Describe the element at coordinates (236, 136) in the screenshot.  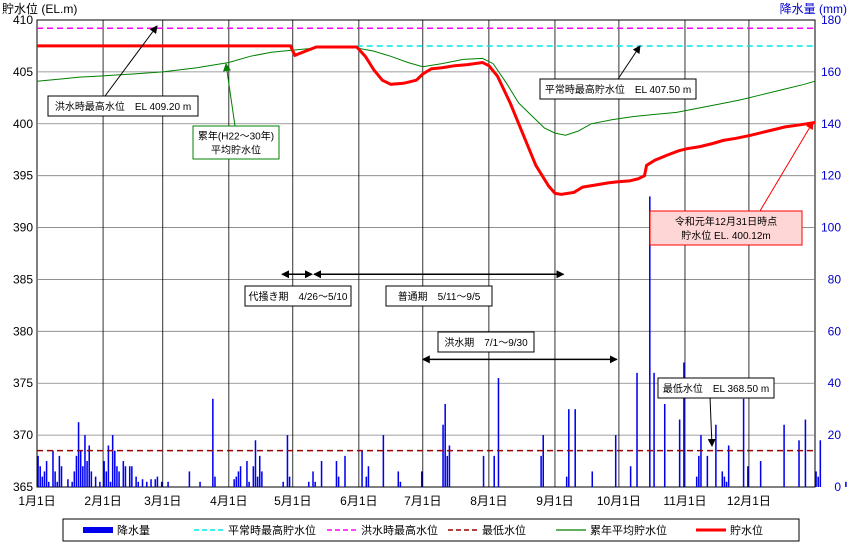
I see `annotation-text: 累年(H22～30年)` at that location.